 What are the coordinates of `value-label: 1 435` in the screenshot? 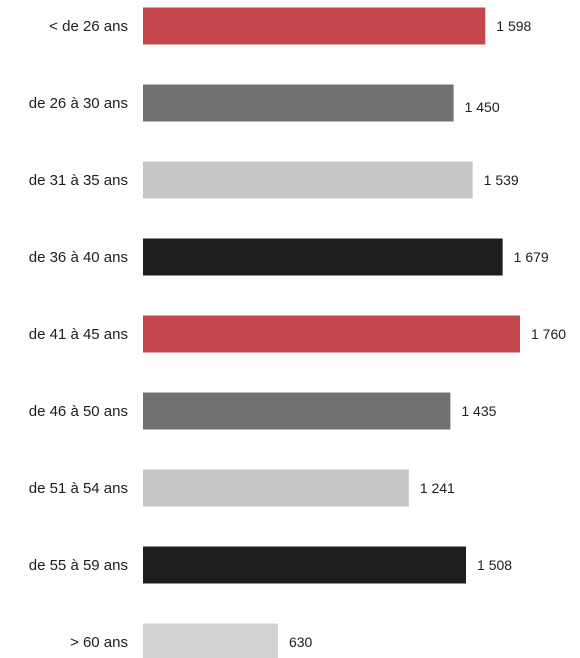 It's located at (478, 411).